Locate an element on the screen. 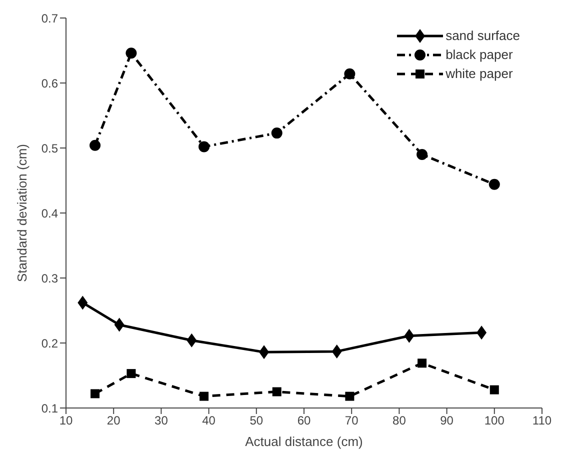 The height and width of the screenshot is (456, 564). x-tick-label: 90 is located at coordinates (447, 421).